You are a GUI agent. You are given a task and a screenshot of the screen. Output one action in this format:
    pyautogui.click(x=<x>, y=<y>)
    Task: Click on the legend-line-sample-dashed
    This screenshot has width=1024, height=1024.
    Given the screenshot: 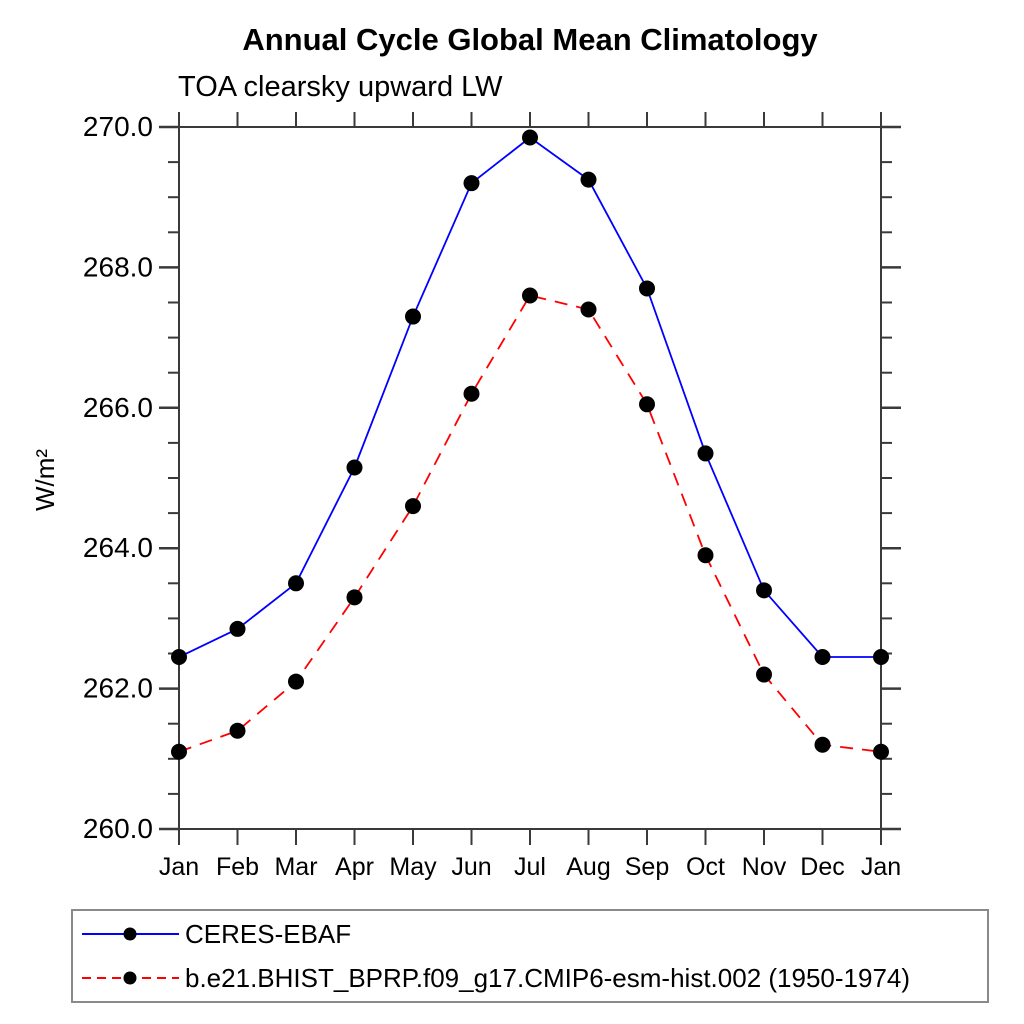 What is the action you would take?
    pyautogui.click(x=130, y=978)
    